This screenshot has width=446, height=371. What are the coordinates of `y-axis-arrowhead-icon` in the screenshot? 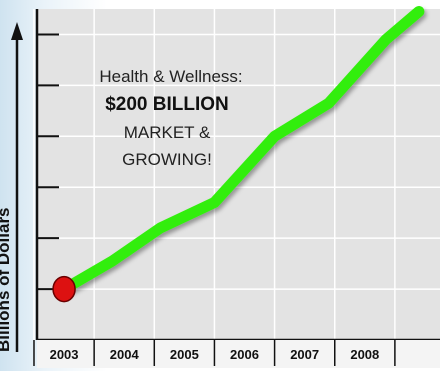 It's located at (17, 31).